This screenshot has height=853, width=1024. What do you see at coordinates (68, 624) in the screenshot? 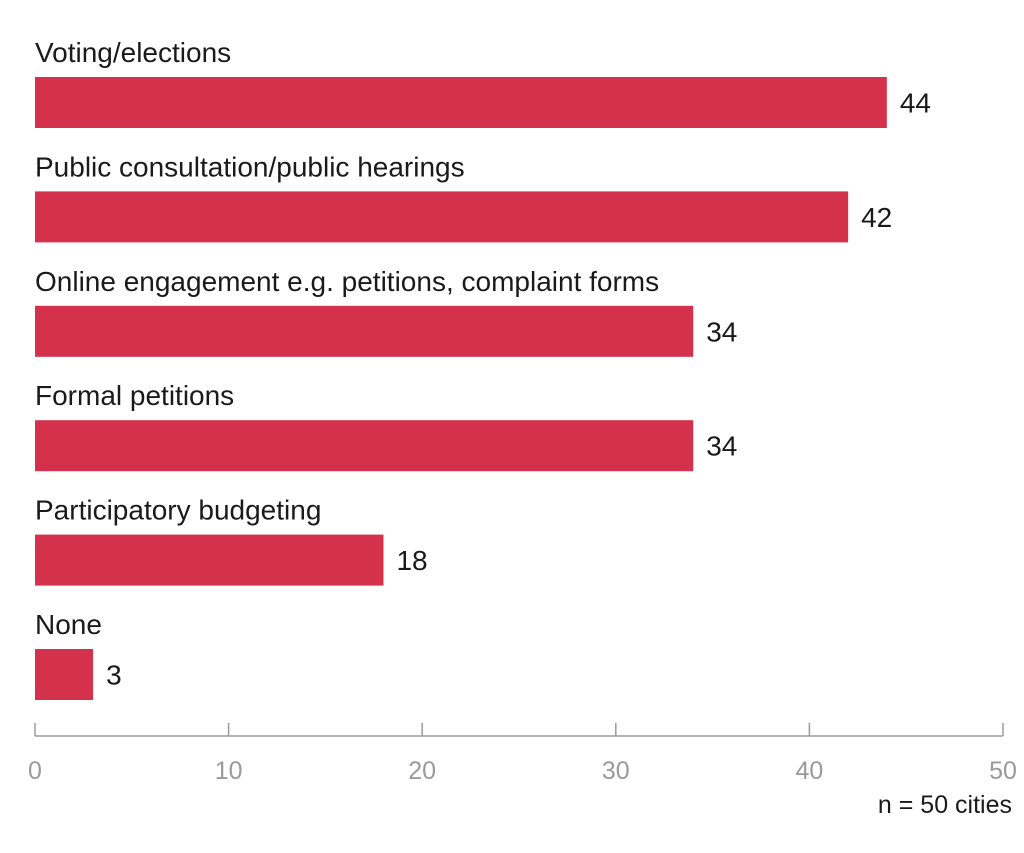
I see `category-label: None` at bounding box center [68, 624].